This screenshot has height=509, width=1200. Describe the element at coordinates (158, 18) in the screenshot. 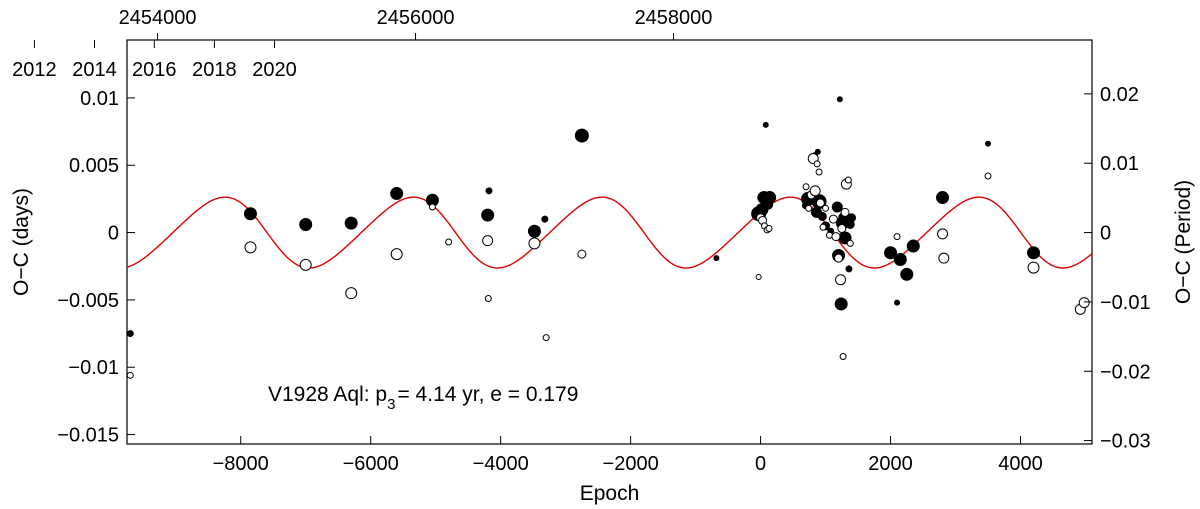

I see `jd-tick-label: 2454000` at that location.